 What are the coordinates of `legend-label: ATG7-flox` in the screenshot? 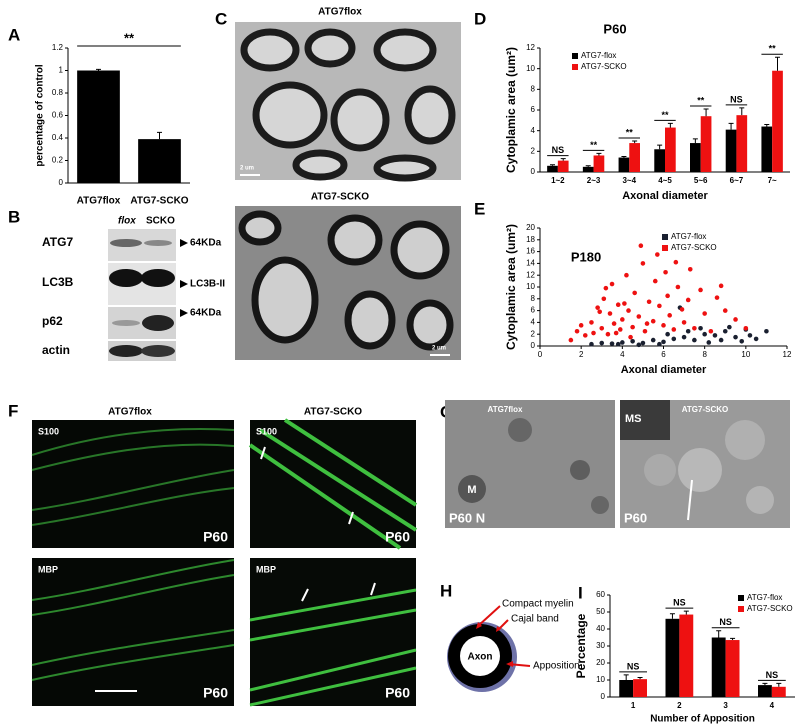 It's located at (688, 236).